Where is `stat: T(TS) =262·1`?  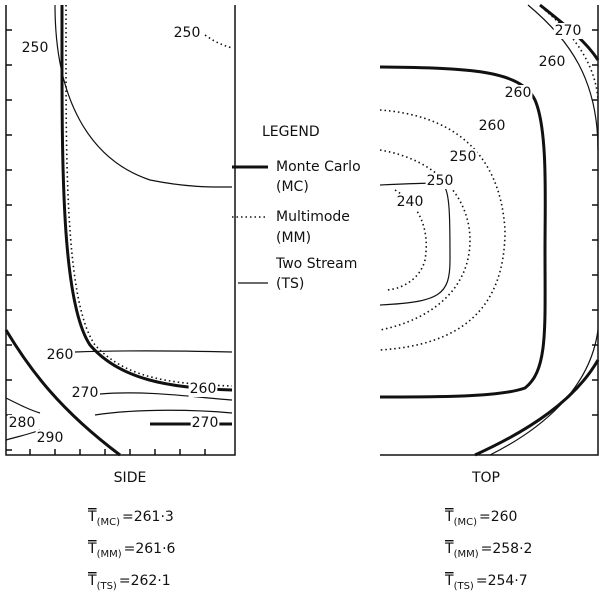
stat: T(TS) =262·1 is located at coordinates (129, 582).